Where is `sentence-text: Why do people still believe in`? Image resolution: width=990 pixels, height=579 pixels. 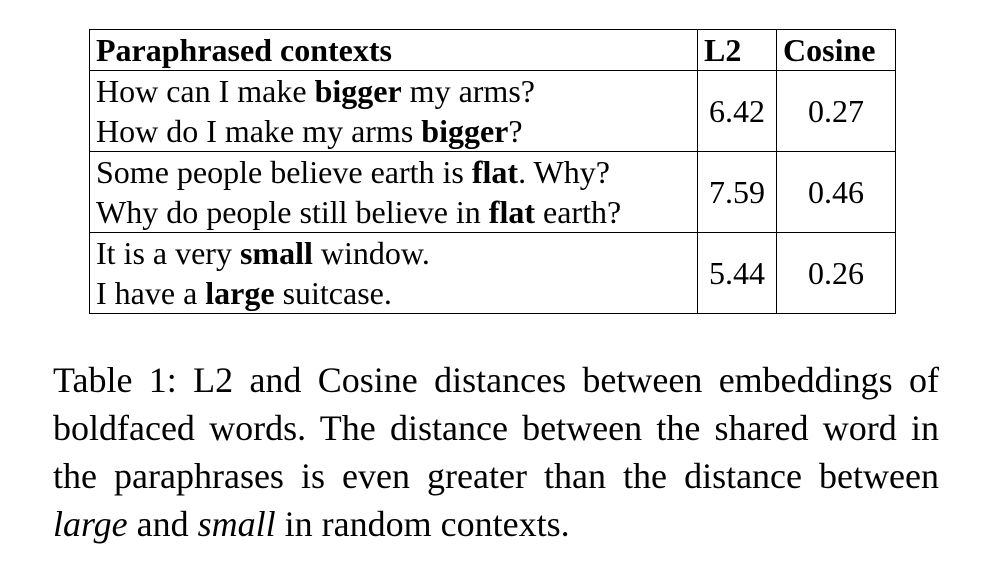
sentence-text: Why do people still believe in is located at coordinates (292, 212).